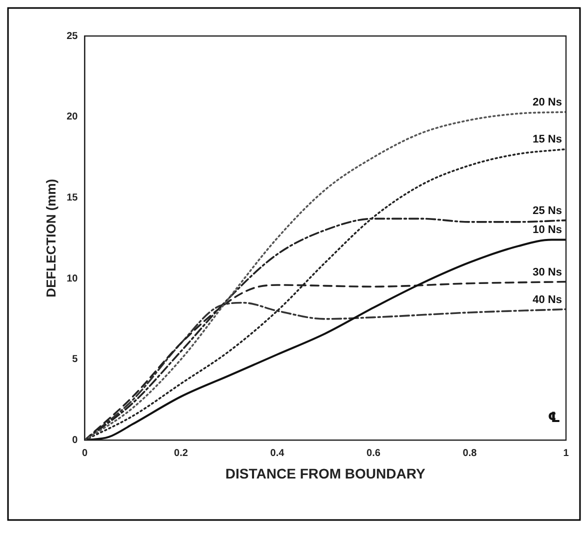  Describe the element at coordinates (50, 238) in the screenshot. I see `y-axis-title: DEFLECTION (mm)` at that location.